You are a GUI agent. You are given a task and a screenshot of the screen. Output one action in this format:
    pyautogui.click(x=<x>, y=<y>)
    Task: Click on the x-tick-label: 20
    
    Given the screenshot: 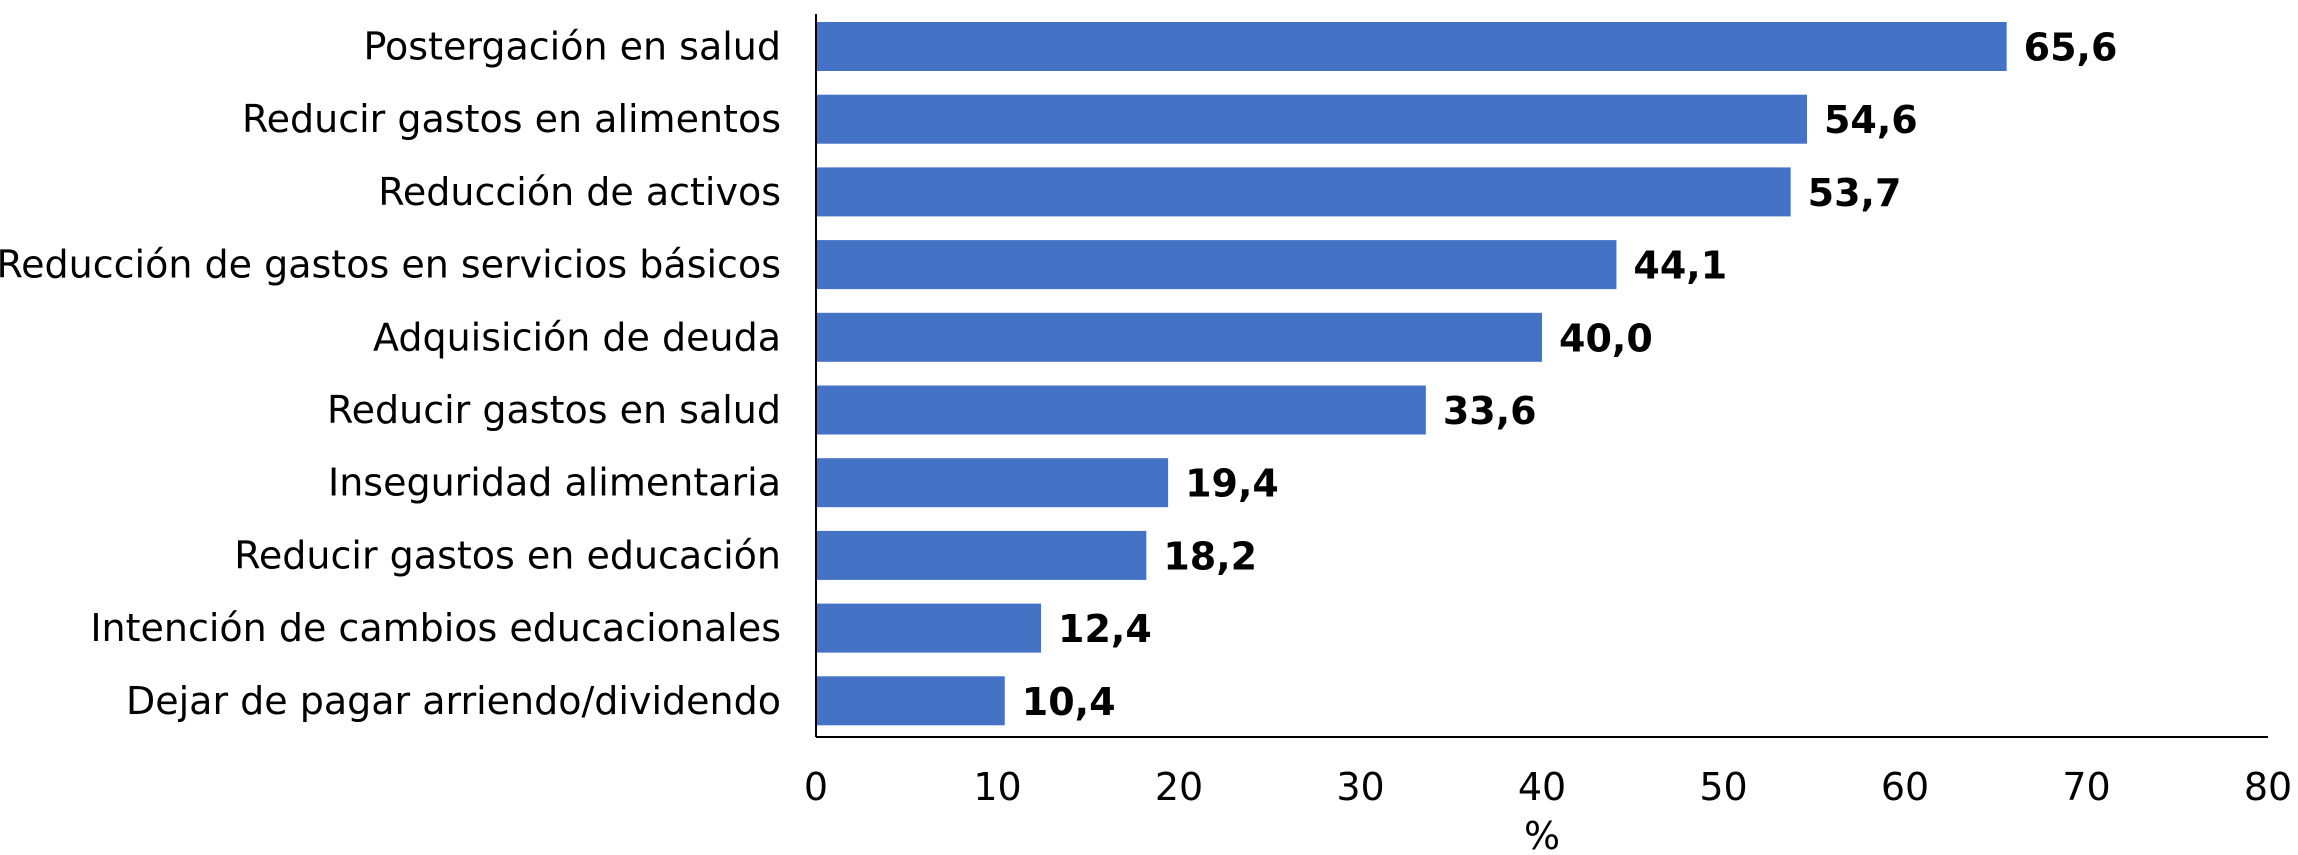 What is the action you would take?
    pyautogui.click(x=1179, y=787)
    